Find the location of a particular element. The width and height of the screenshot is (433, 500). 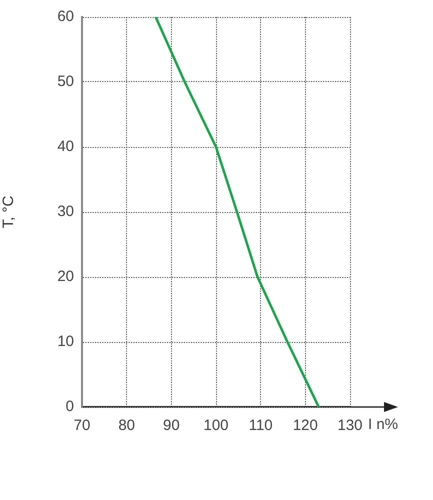

x-tick-label: 80 is located at coordinates (127, 425).